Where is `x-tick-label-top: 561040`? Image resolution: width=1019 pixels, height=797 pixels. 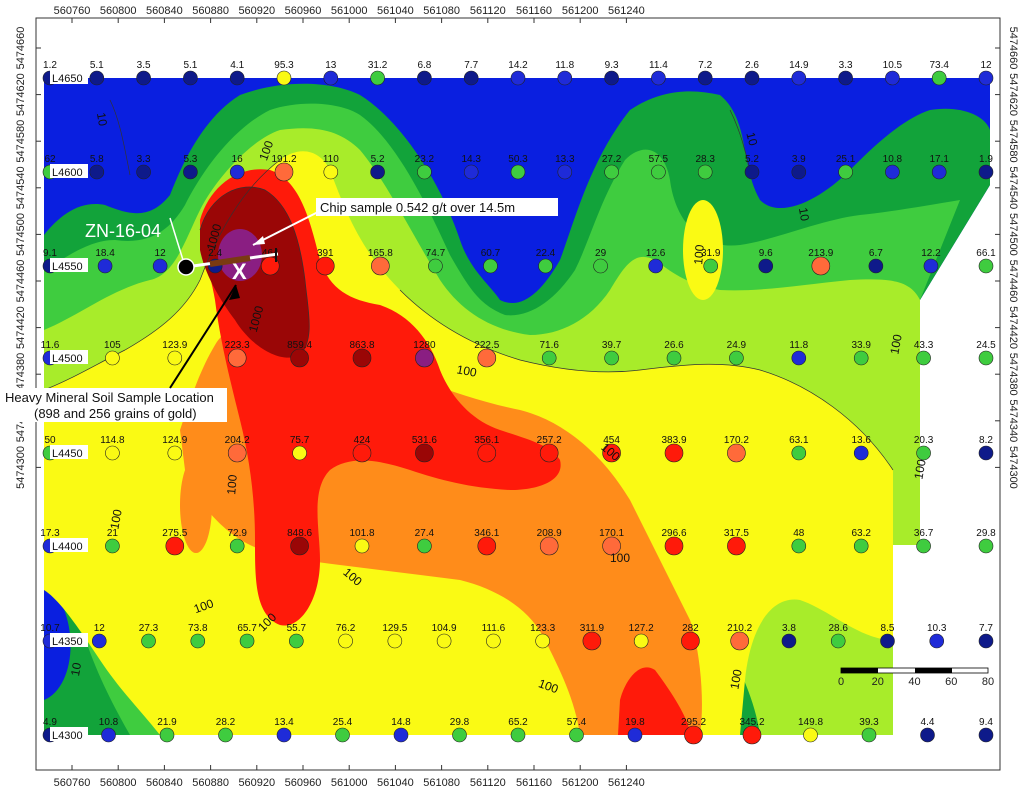 x-tick-label-top: 561040 is located at coordinates (395, 11).